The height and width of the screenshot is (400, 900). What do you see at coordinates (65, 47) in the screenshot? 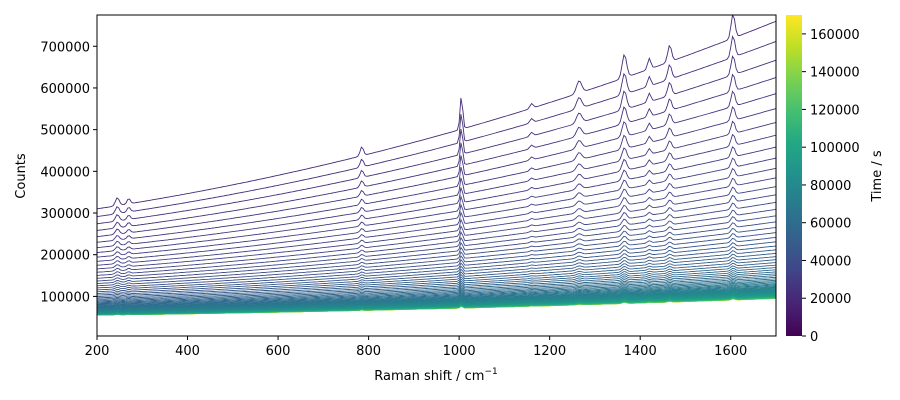
I see `y-tick-label: 700000` at bounding box center [65, 47].